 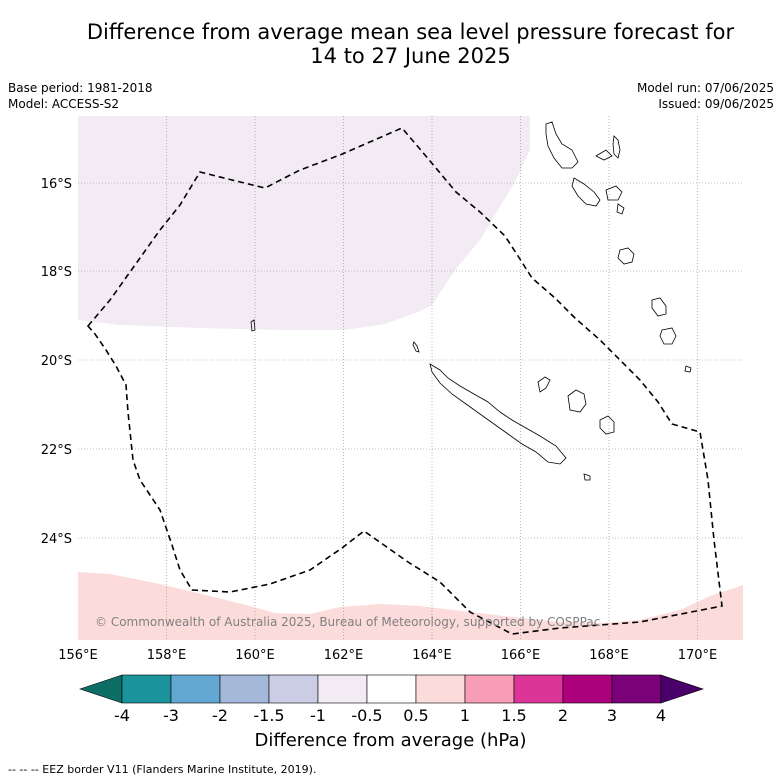 What do you see at coordinates (318, 715) in the screenshot?
I see `colorbar-tick: -1` at bounding box center [318, 715].